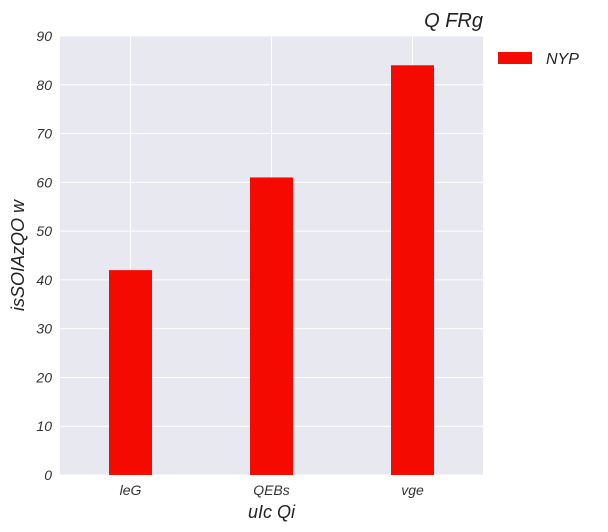 The height and width of the screenshot is (532, 608). I want to click on x-axis-ticks: leG QEBs vge, so click(272, 490).